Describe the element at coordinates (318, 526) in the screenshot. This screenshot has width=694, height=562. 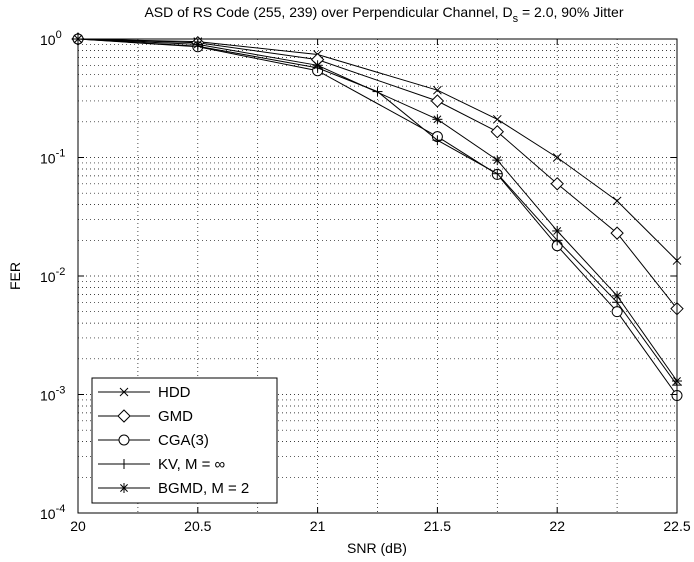
I see `x-tick-label: 21` at that location.